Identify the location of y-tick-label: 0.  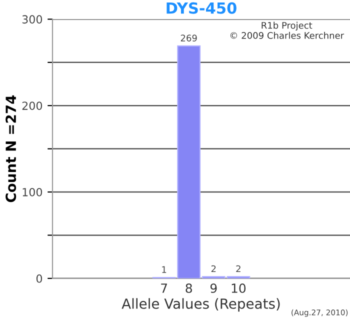
(39, 278).